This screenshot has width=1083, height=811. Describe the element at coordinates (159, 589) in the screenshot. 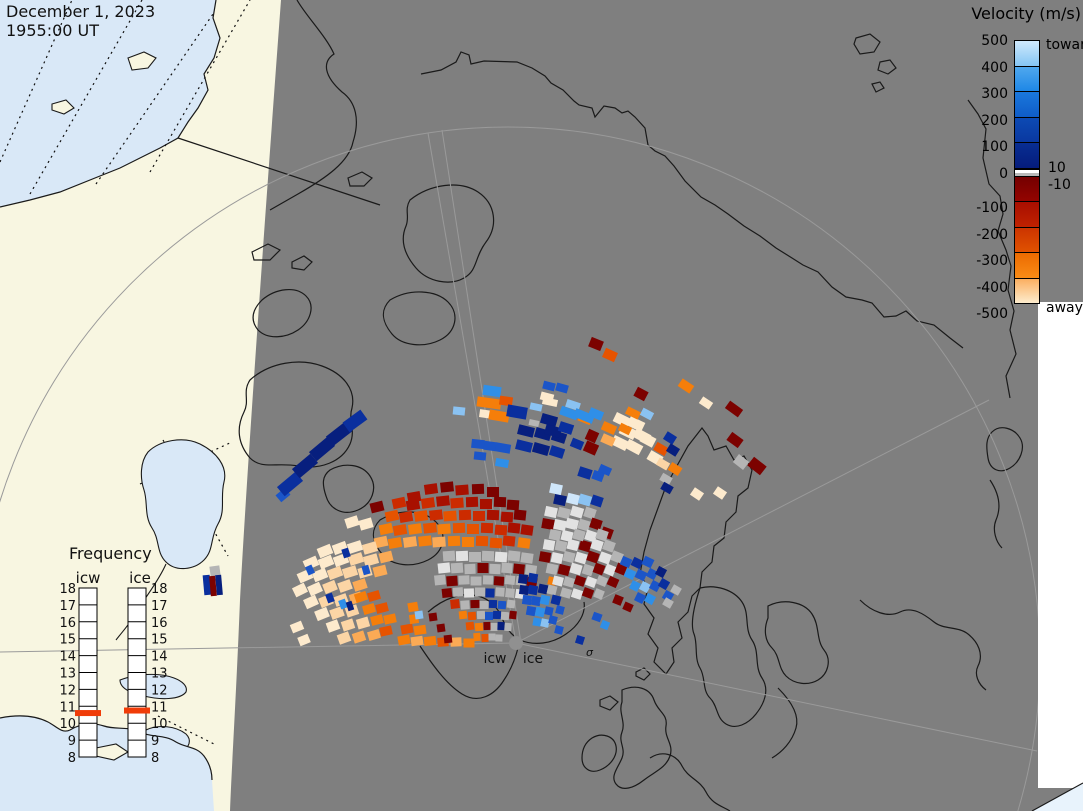

I see `frequency-scale-tick: 18` at that location.